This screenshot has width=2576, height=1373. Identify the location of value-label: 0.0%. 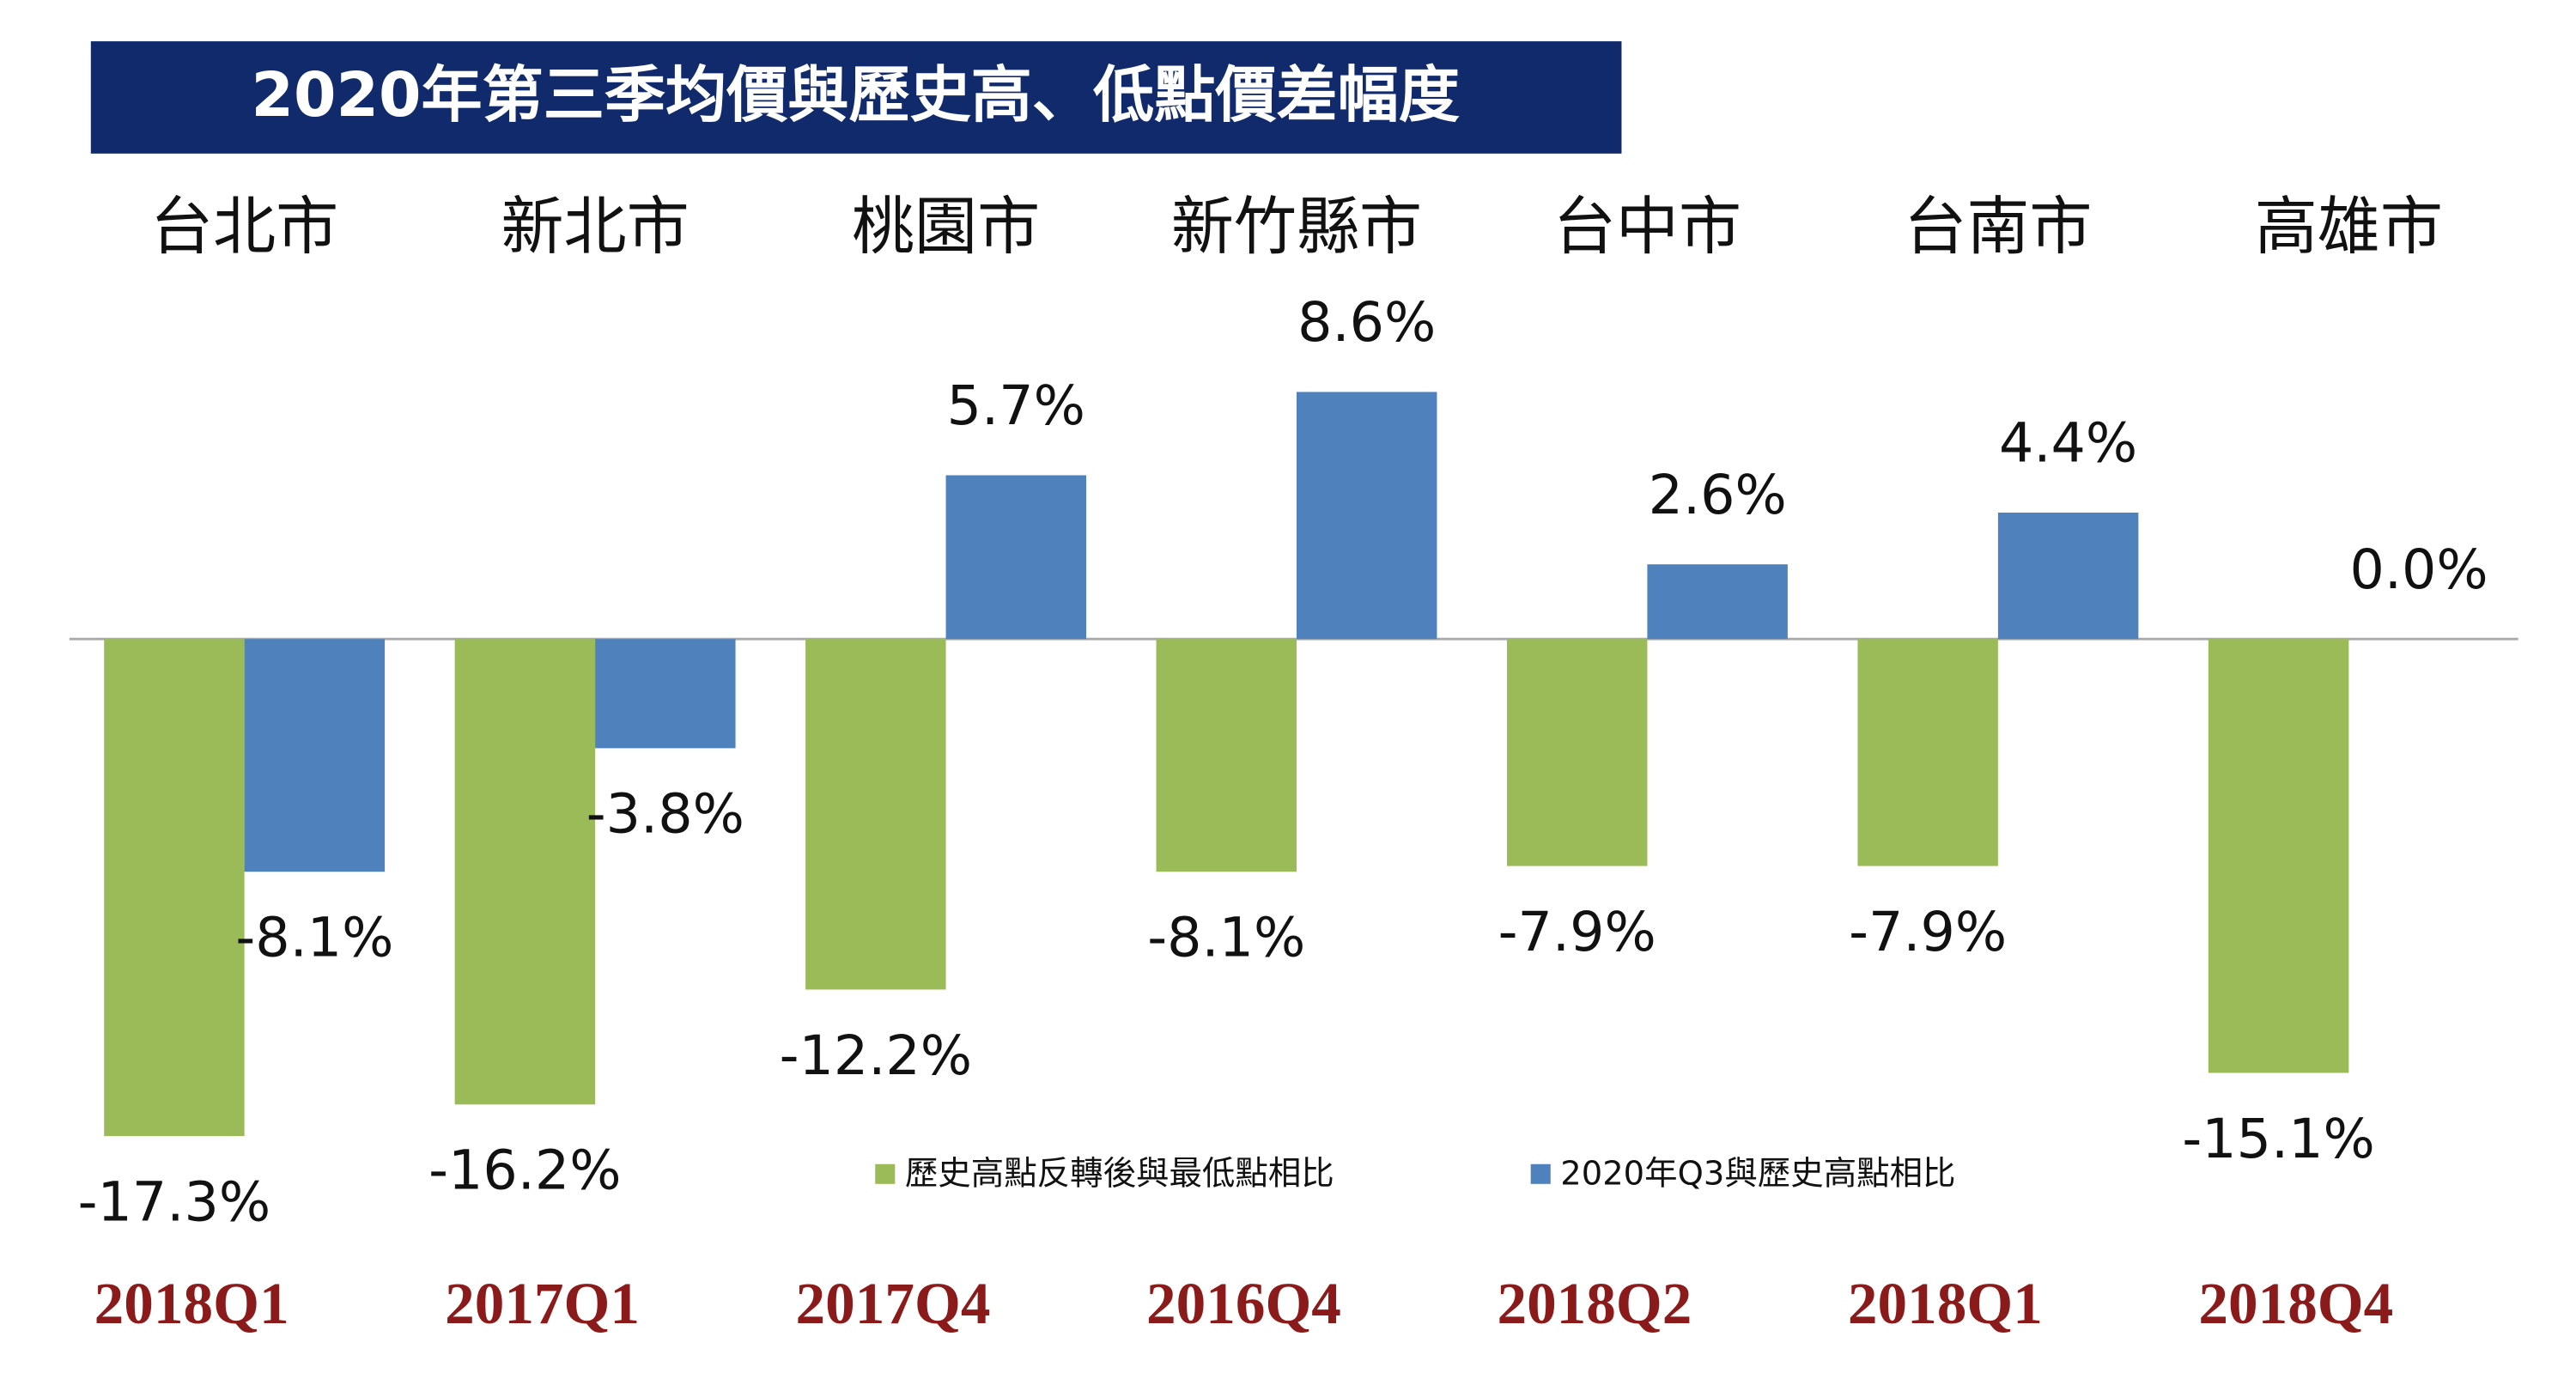
(2419, 569).